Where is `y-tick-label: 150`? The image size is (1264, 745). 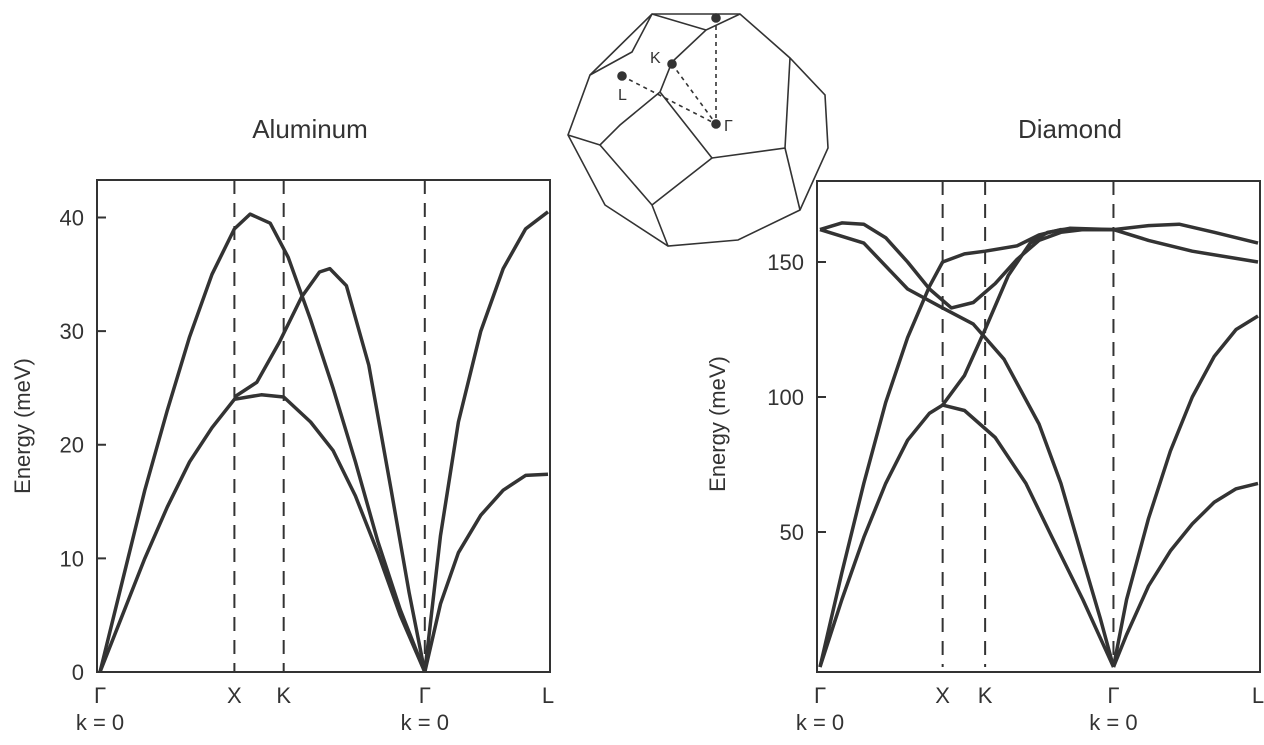 y-tick-label: 150 is located at coordinates (785, 262).